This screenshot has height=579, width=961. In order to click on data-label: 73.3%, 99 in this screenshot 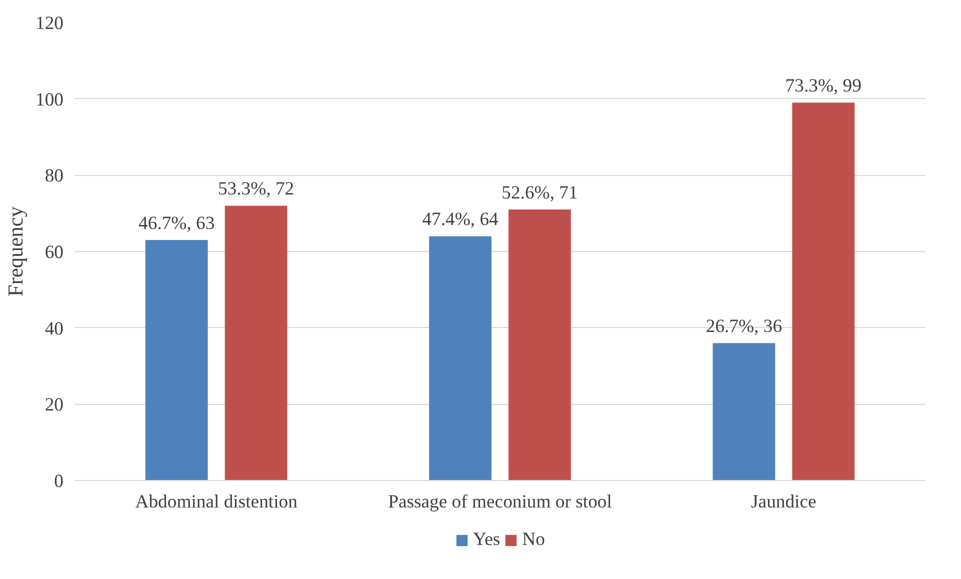, I will do `click(823, 86)`.